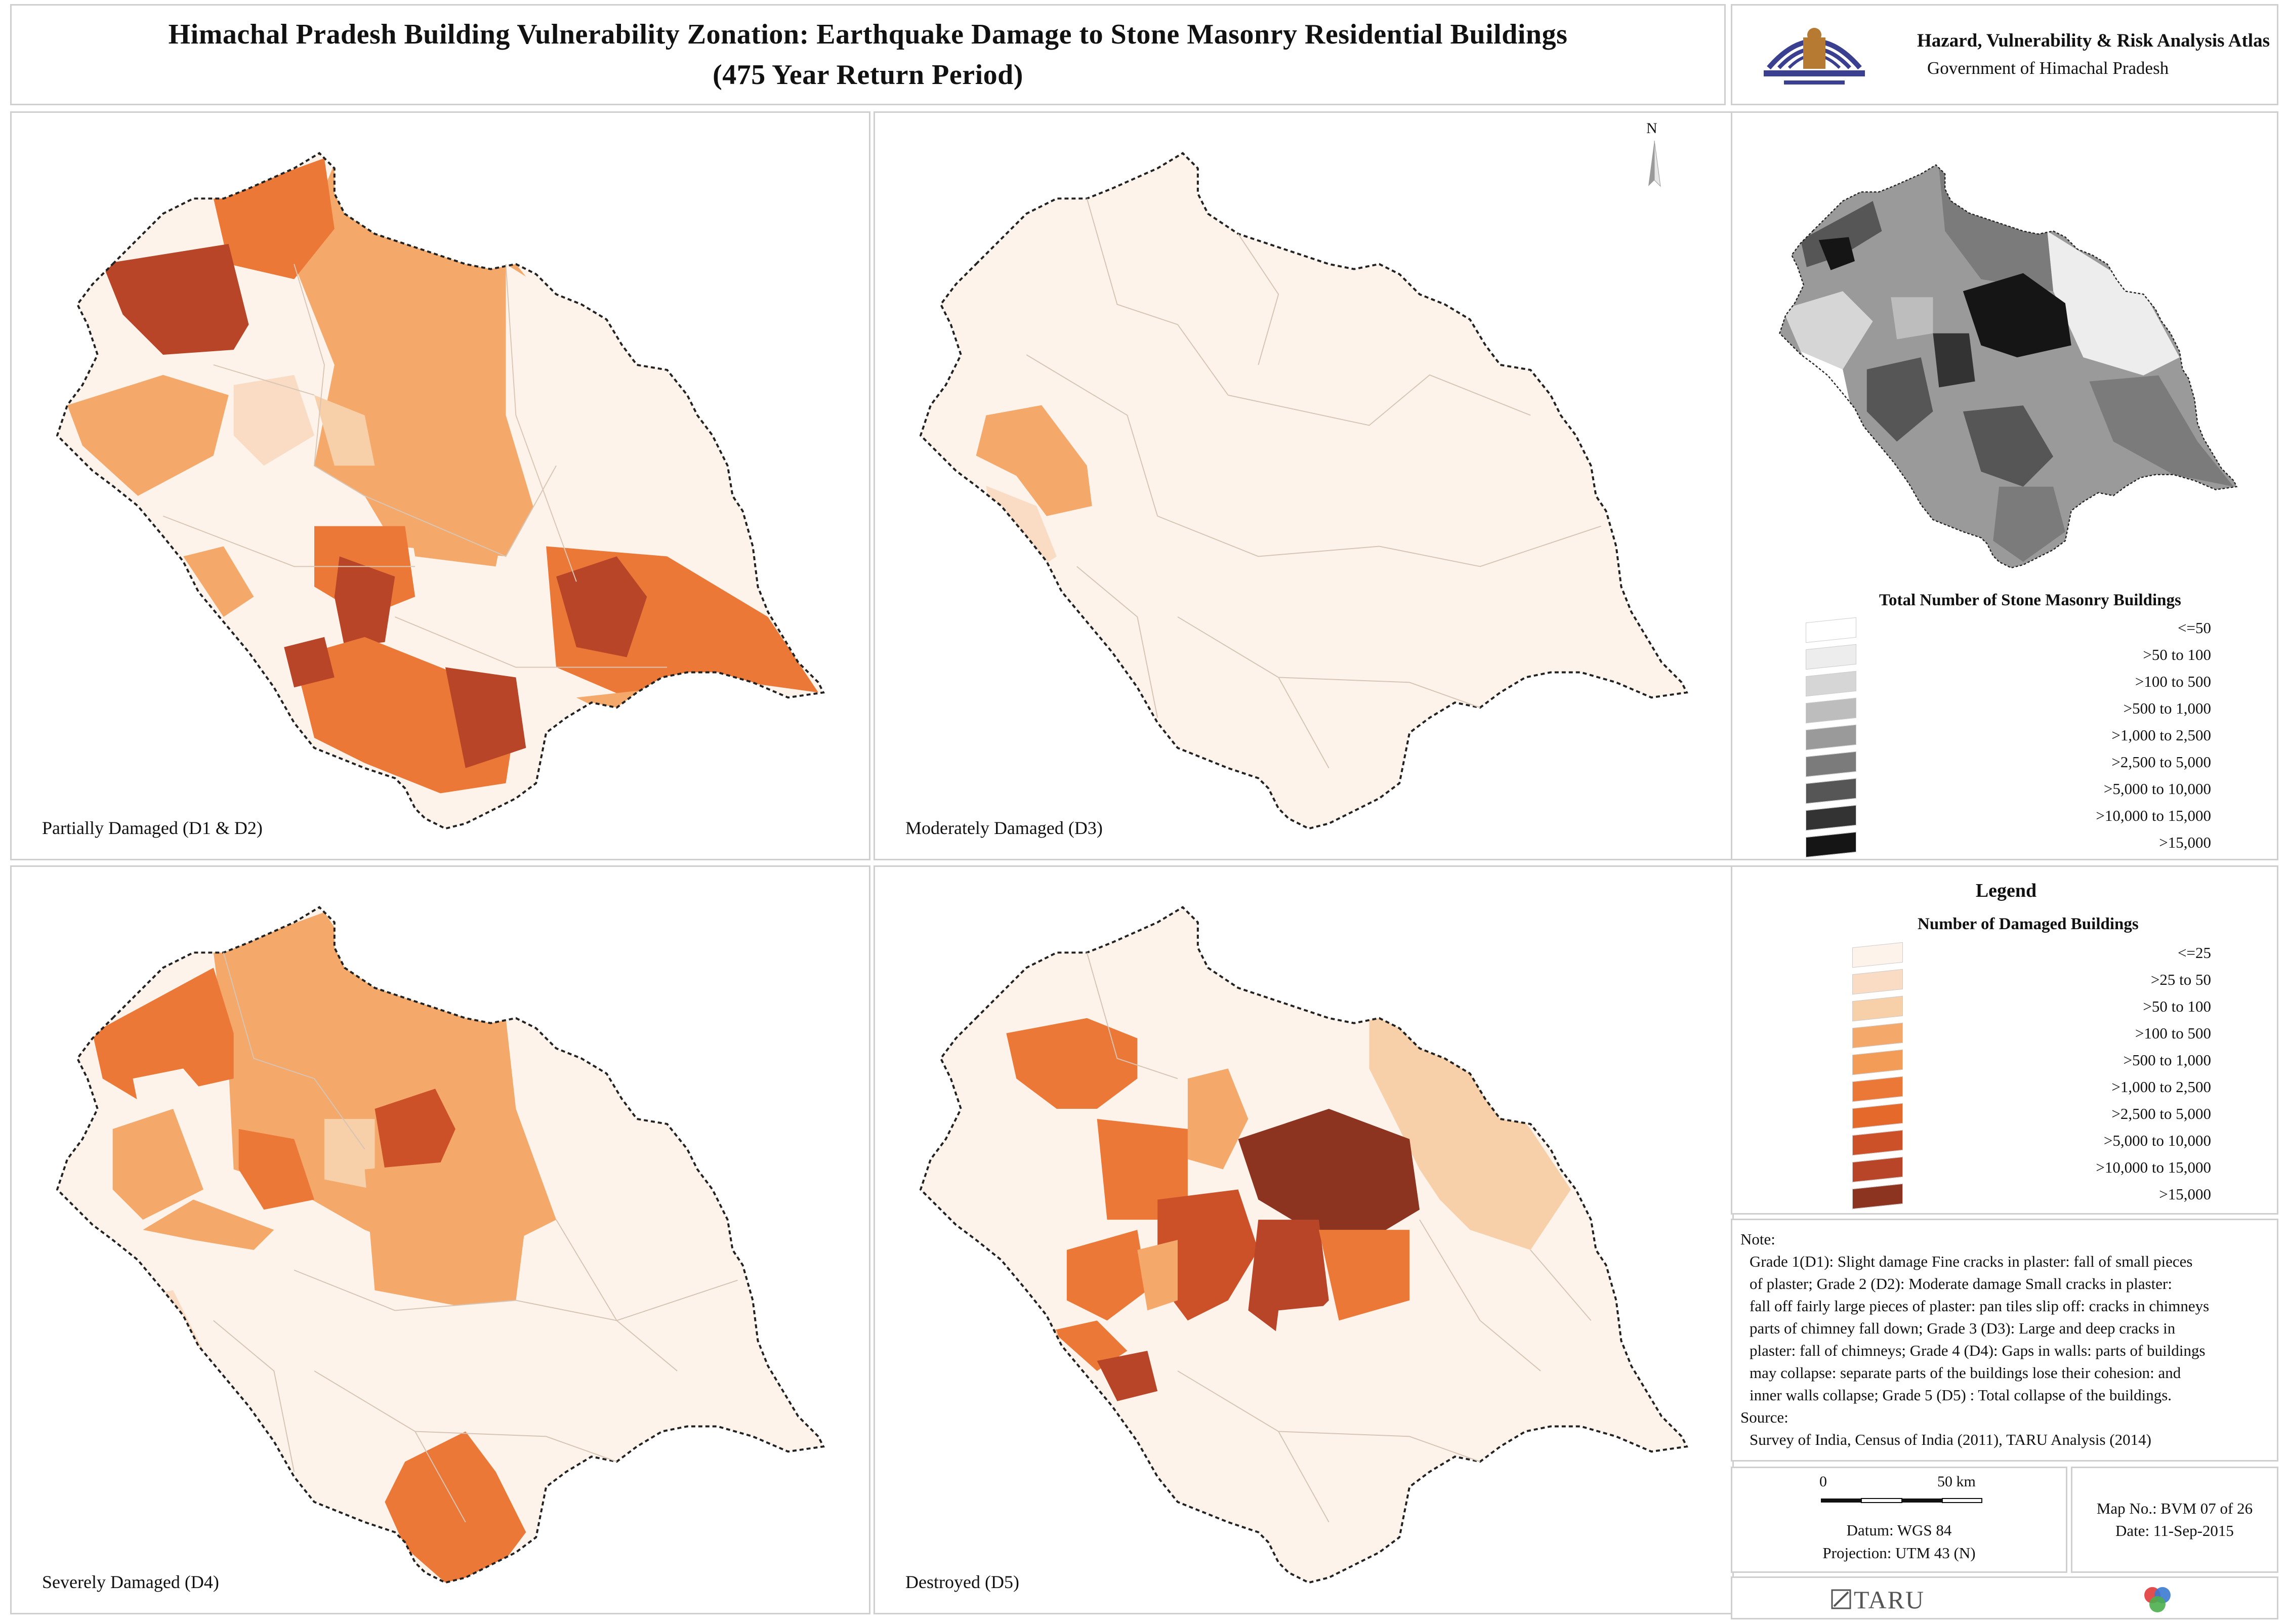  What do you see at coordinates (1004, 828) in the screenshot?
I see `panel-label-moderately-damaged: Moderately Damaged (D3)` at bounding box center [1004, 828].